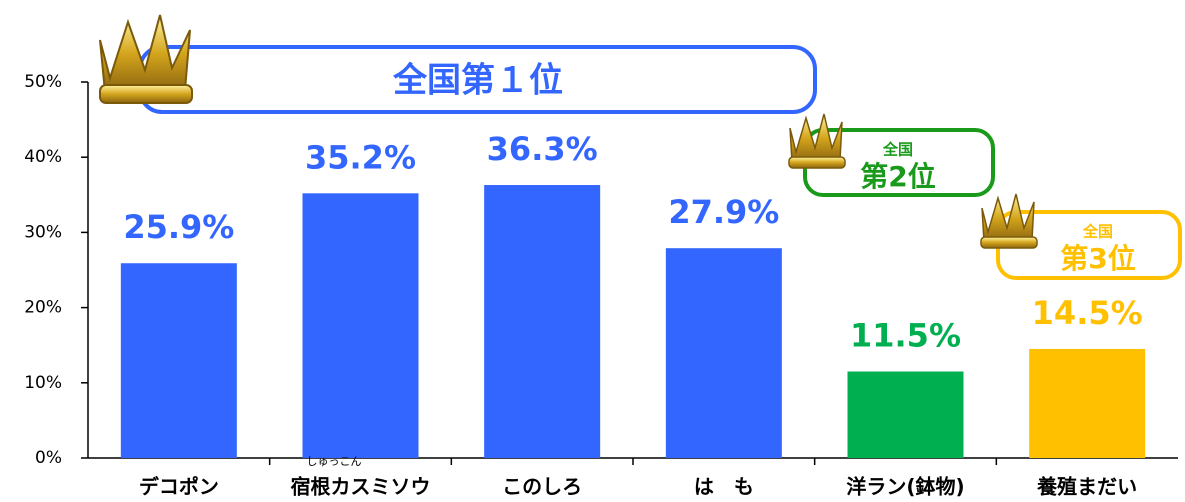 The height and width of the screenshot is (502, 1185). Describe the element at coordinates (43, 157) in the screenshot. I see `y-tick-label: 40%` at that location.